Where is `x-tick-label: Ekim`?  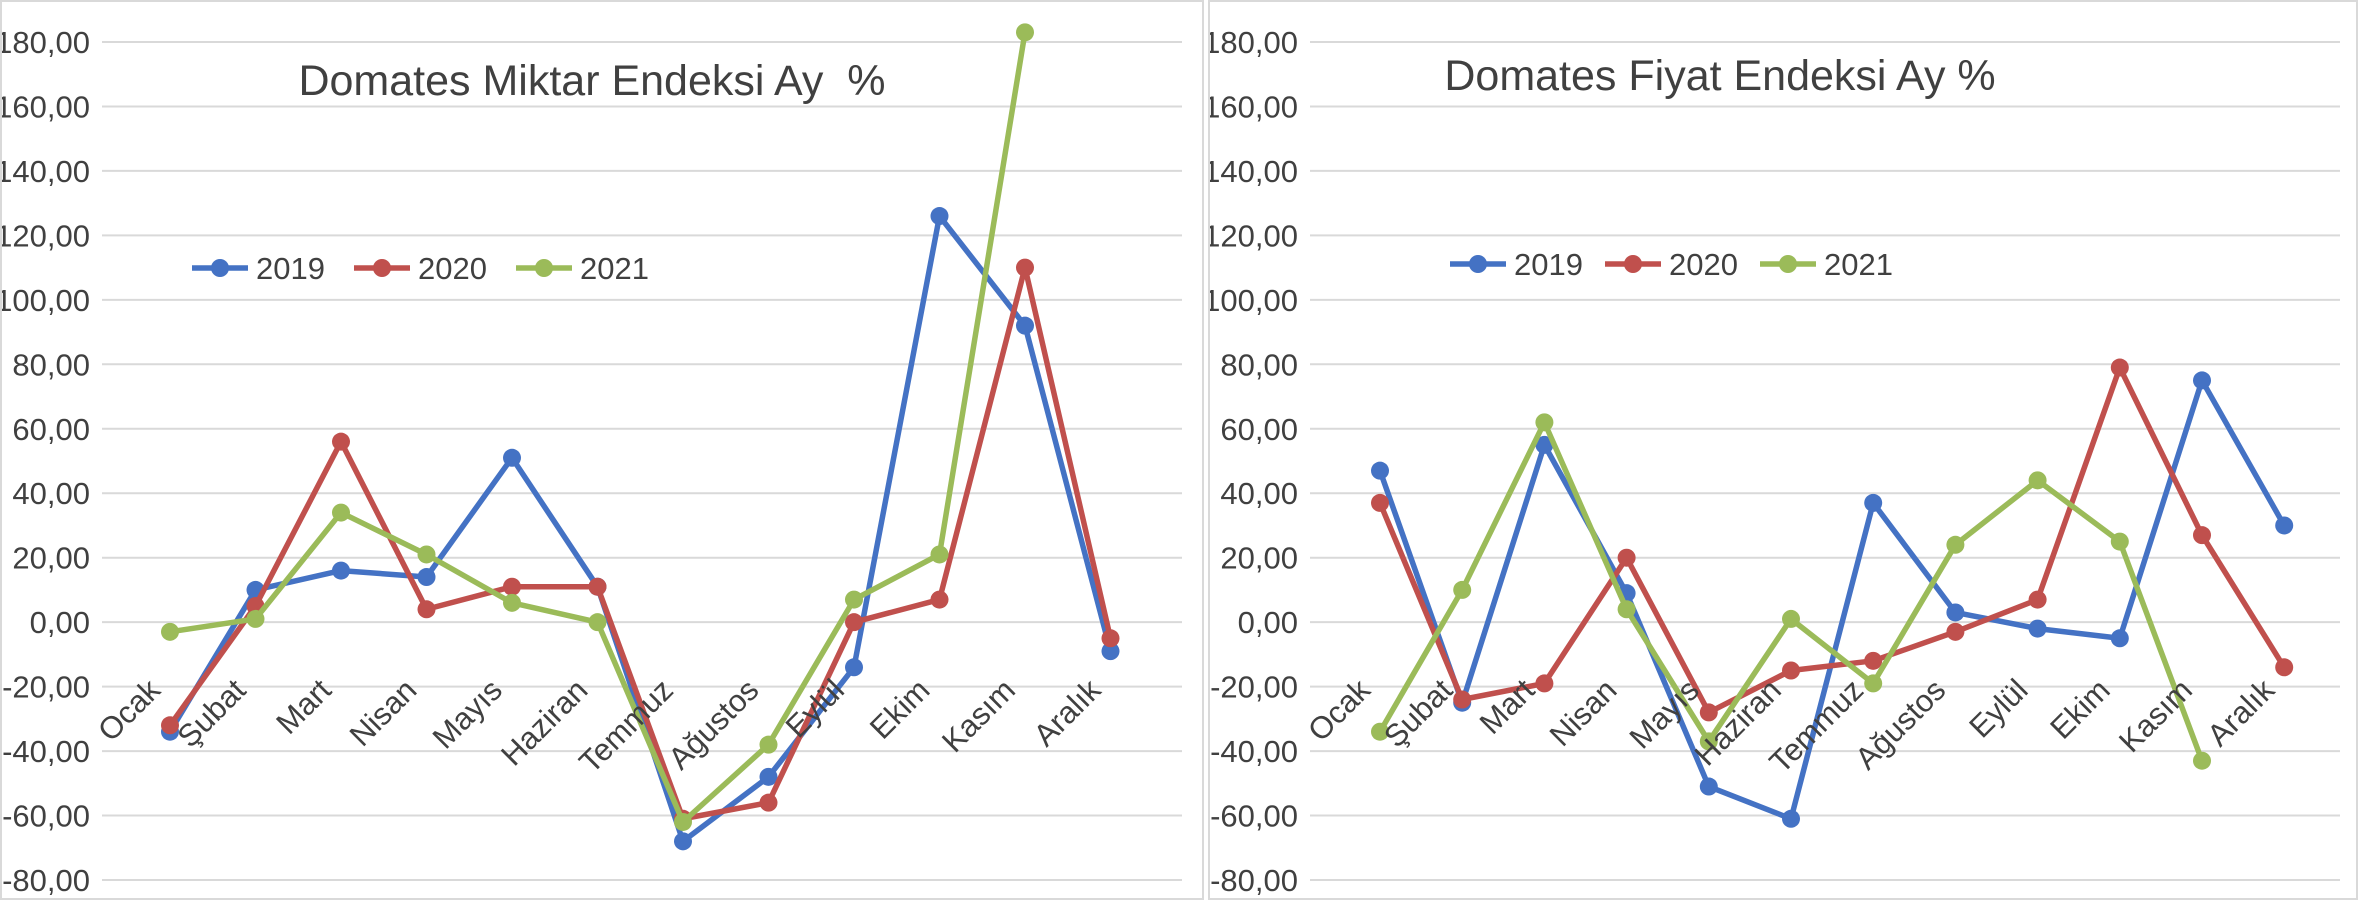 x-tick-label: Ekim is located at coordinates (899, 708).